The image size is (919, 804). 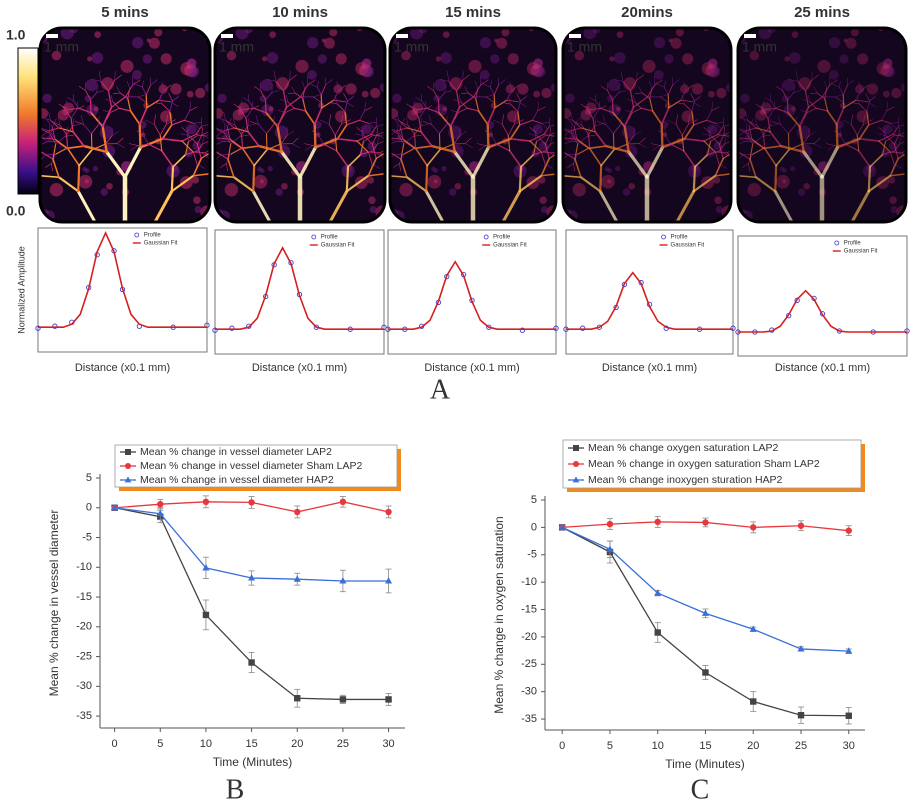 I want to click on y-tick-label: -10, so click(x=529, y=582).